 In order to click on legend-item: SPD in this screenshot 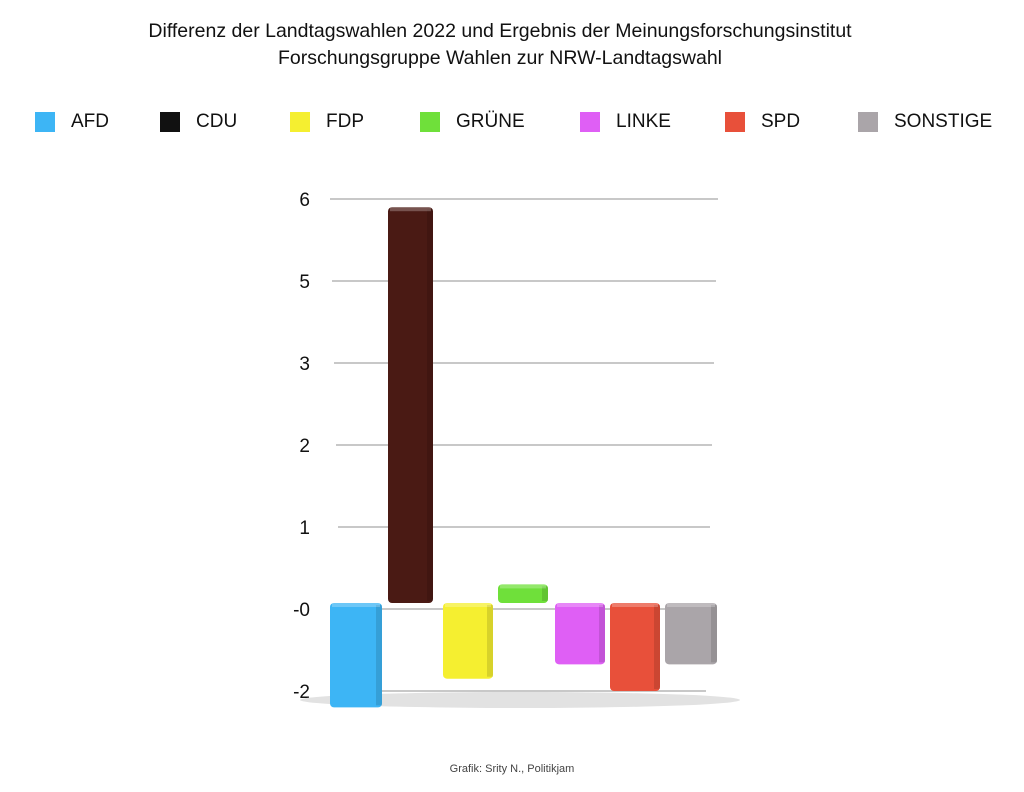, I will do `click(762, 122)`.